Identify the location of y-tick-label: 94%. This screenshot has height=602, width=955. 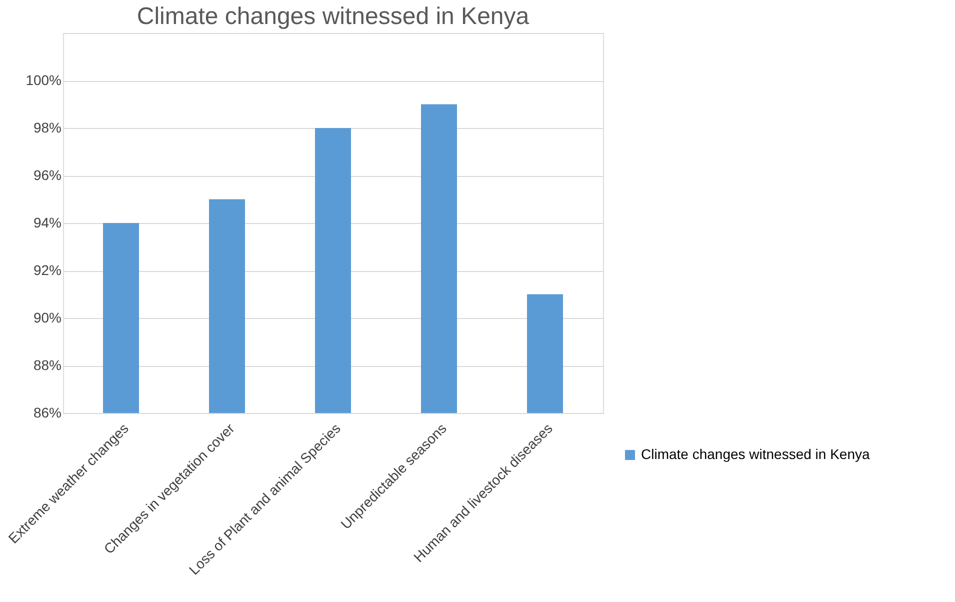
(47, 222).